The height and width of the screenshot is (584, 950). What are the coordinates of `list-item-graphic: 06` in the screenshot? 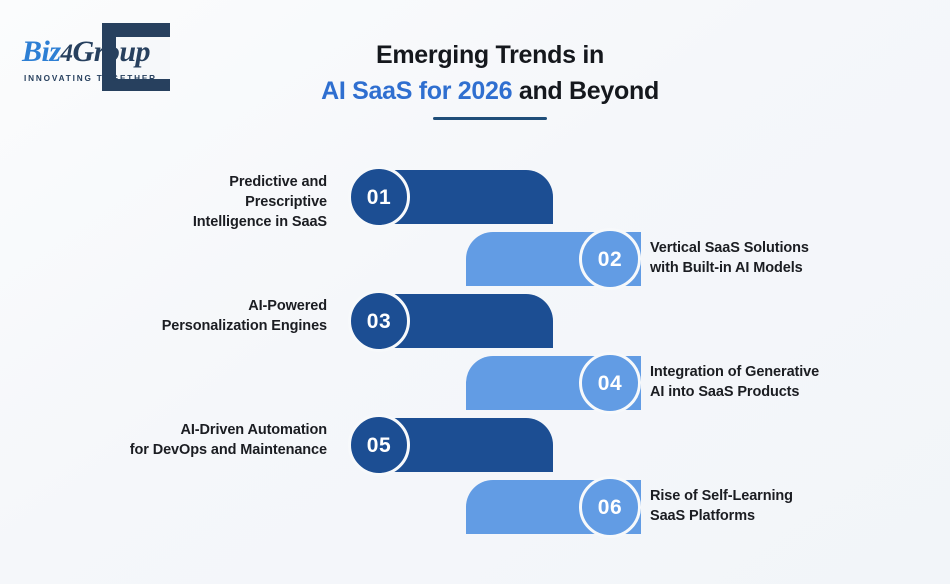 It's located at (553, 507).